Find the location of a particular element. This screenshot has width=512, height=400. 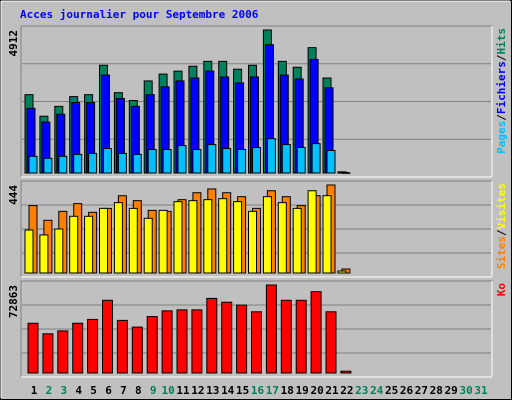

x-tick-label: 2 is located at coordinates (49, 390).